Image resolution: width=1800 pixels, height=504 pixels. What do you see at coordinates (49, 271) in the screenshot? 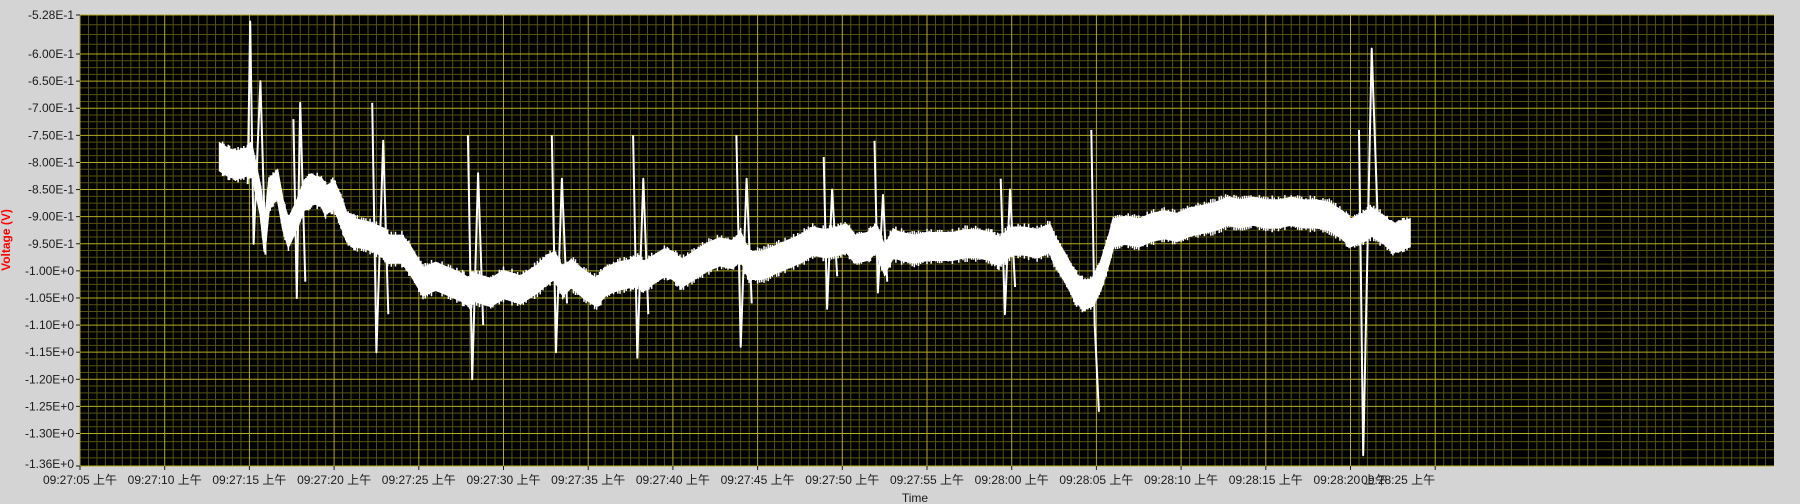
I see `y-tick-label: -1.00E+0` at bounding box center [49, 271].